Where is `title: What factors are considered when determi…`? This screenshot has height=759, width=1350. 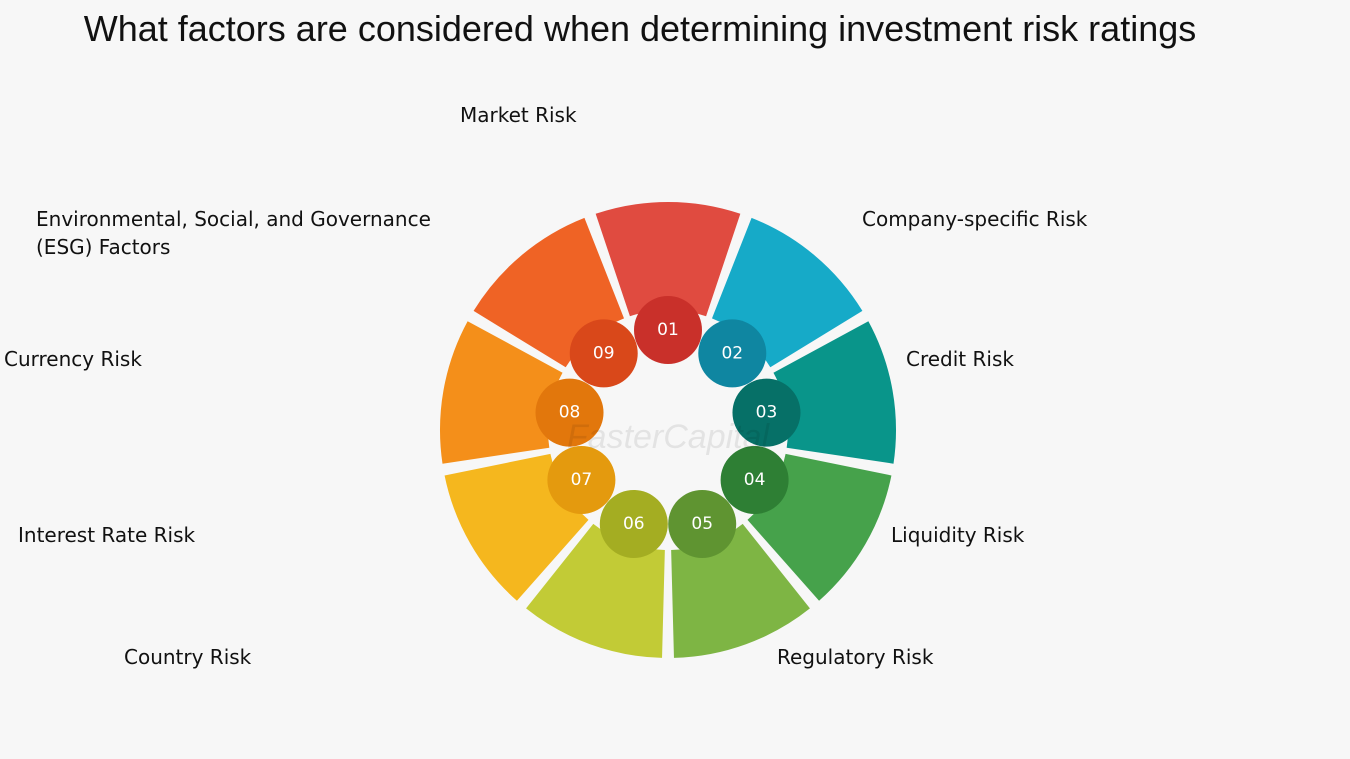
title: What factors are considered when determi… is located at coordinates (640, 28).